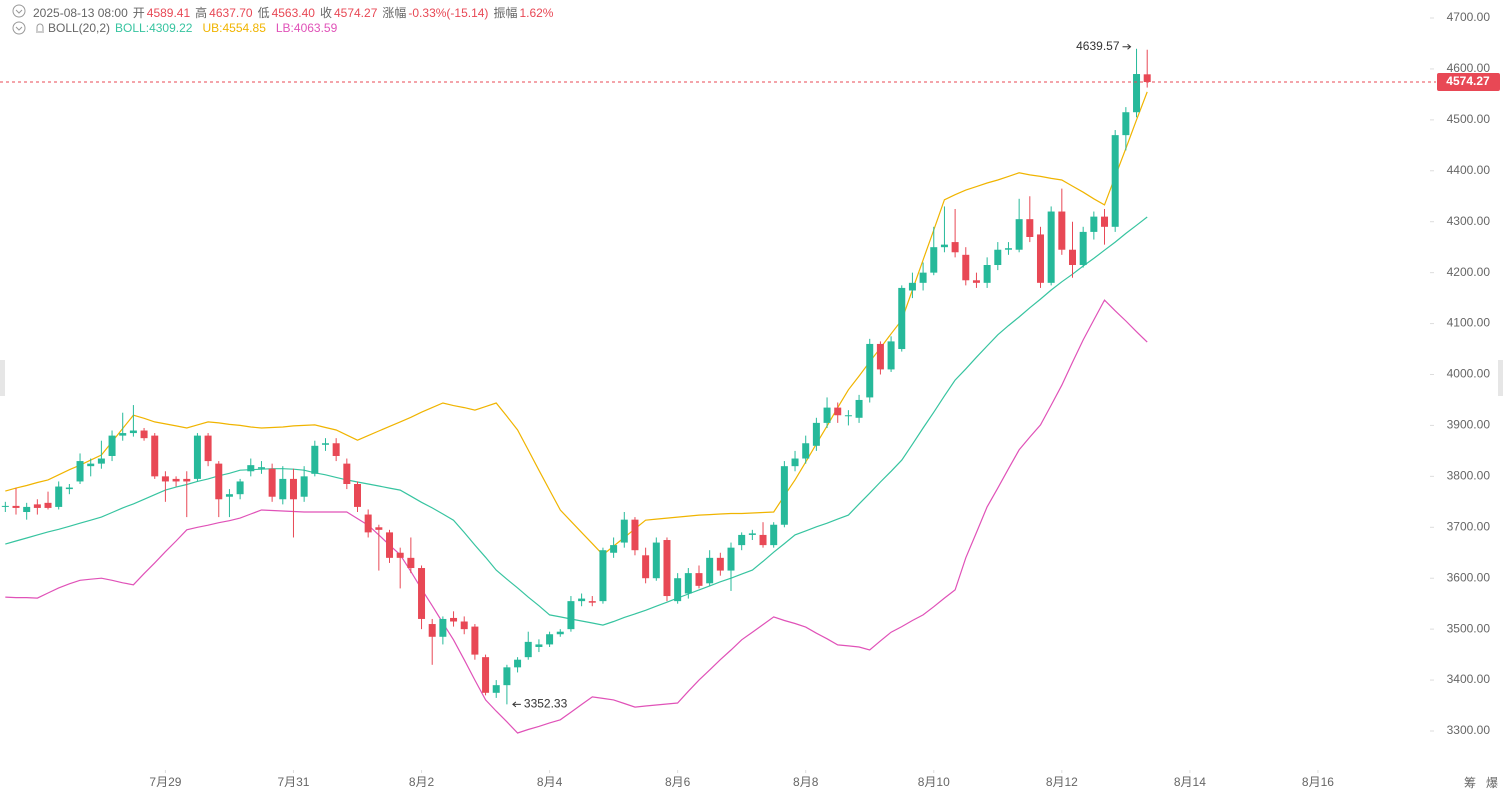  I want to click on right-panel-tab, so click(1500, 378).